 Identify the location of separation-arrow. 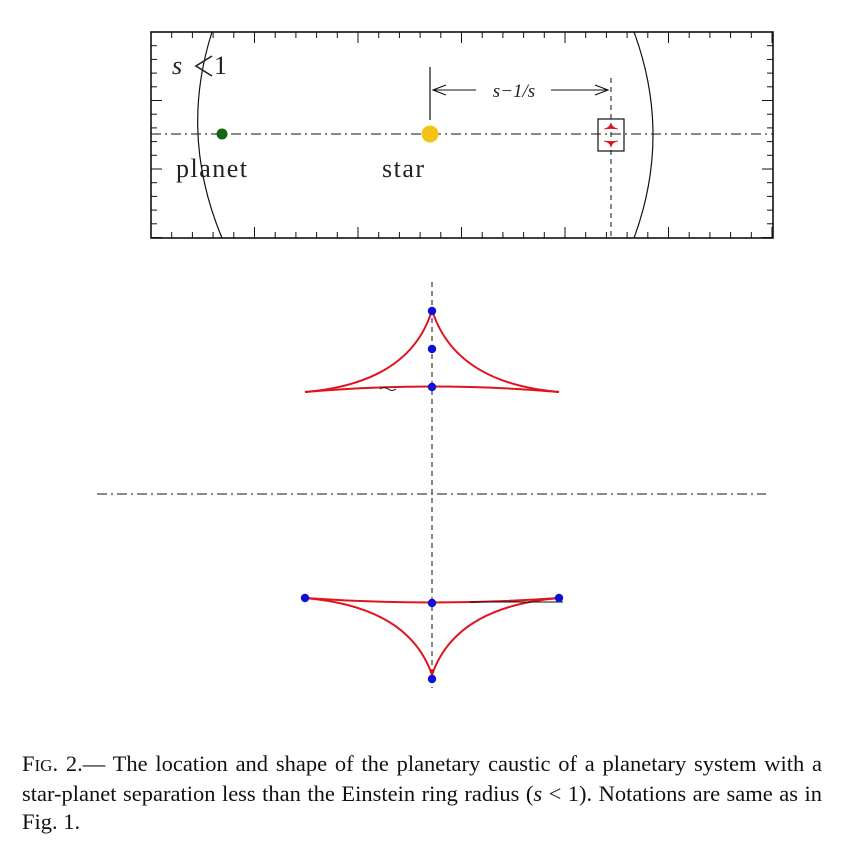
(520, 90).